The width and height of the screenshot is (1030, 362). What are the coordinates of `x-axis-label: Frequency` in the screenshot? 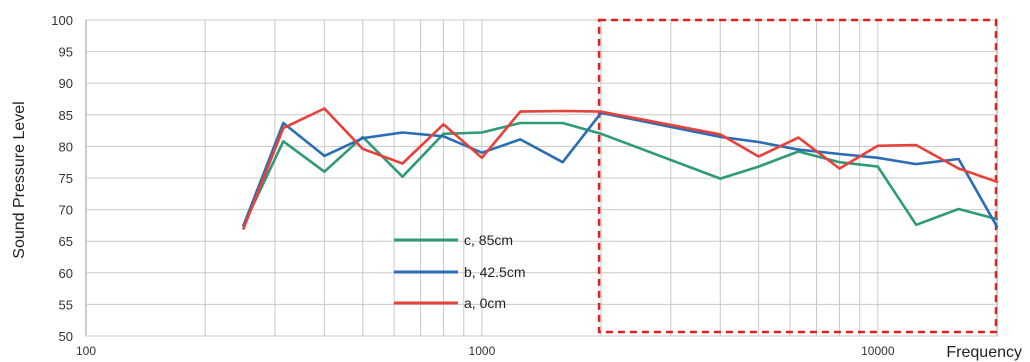 It's located at (984, 352).